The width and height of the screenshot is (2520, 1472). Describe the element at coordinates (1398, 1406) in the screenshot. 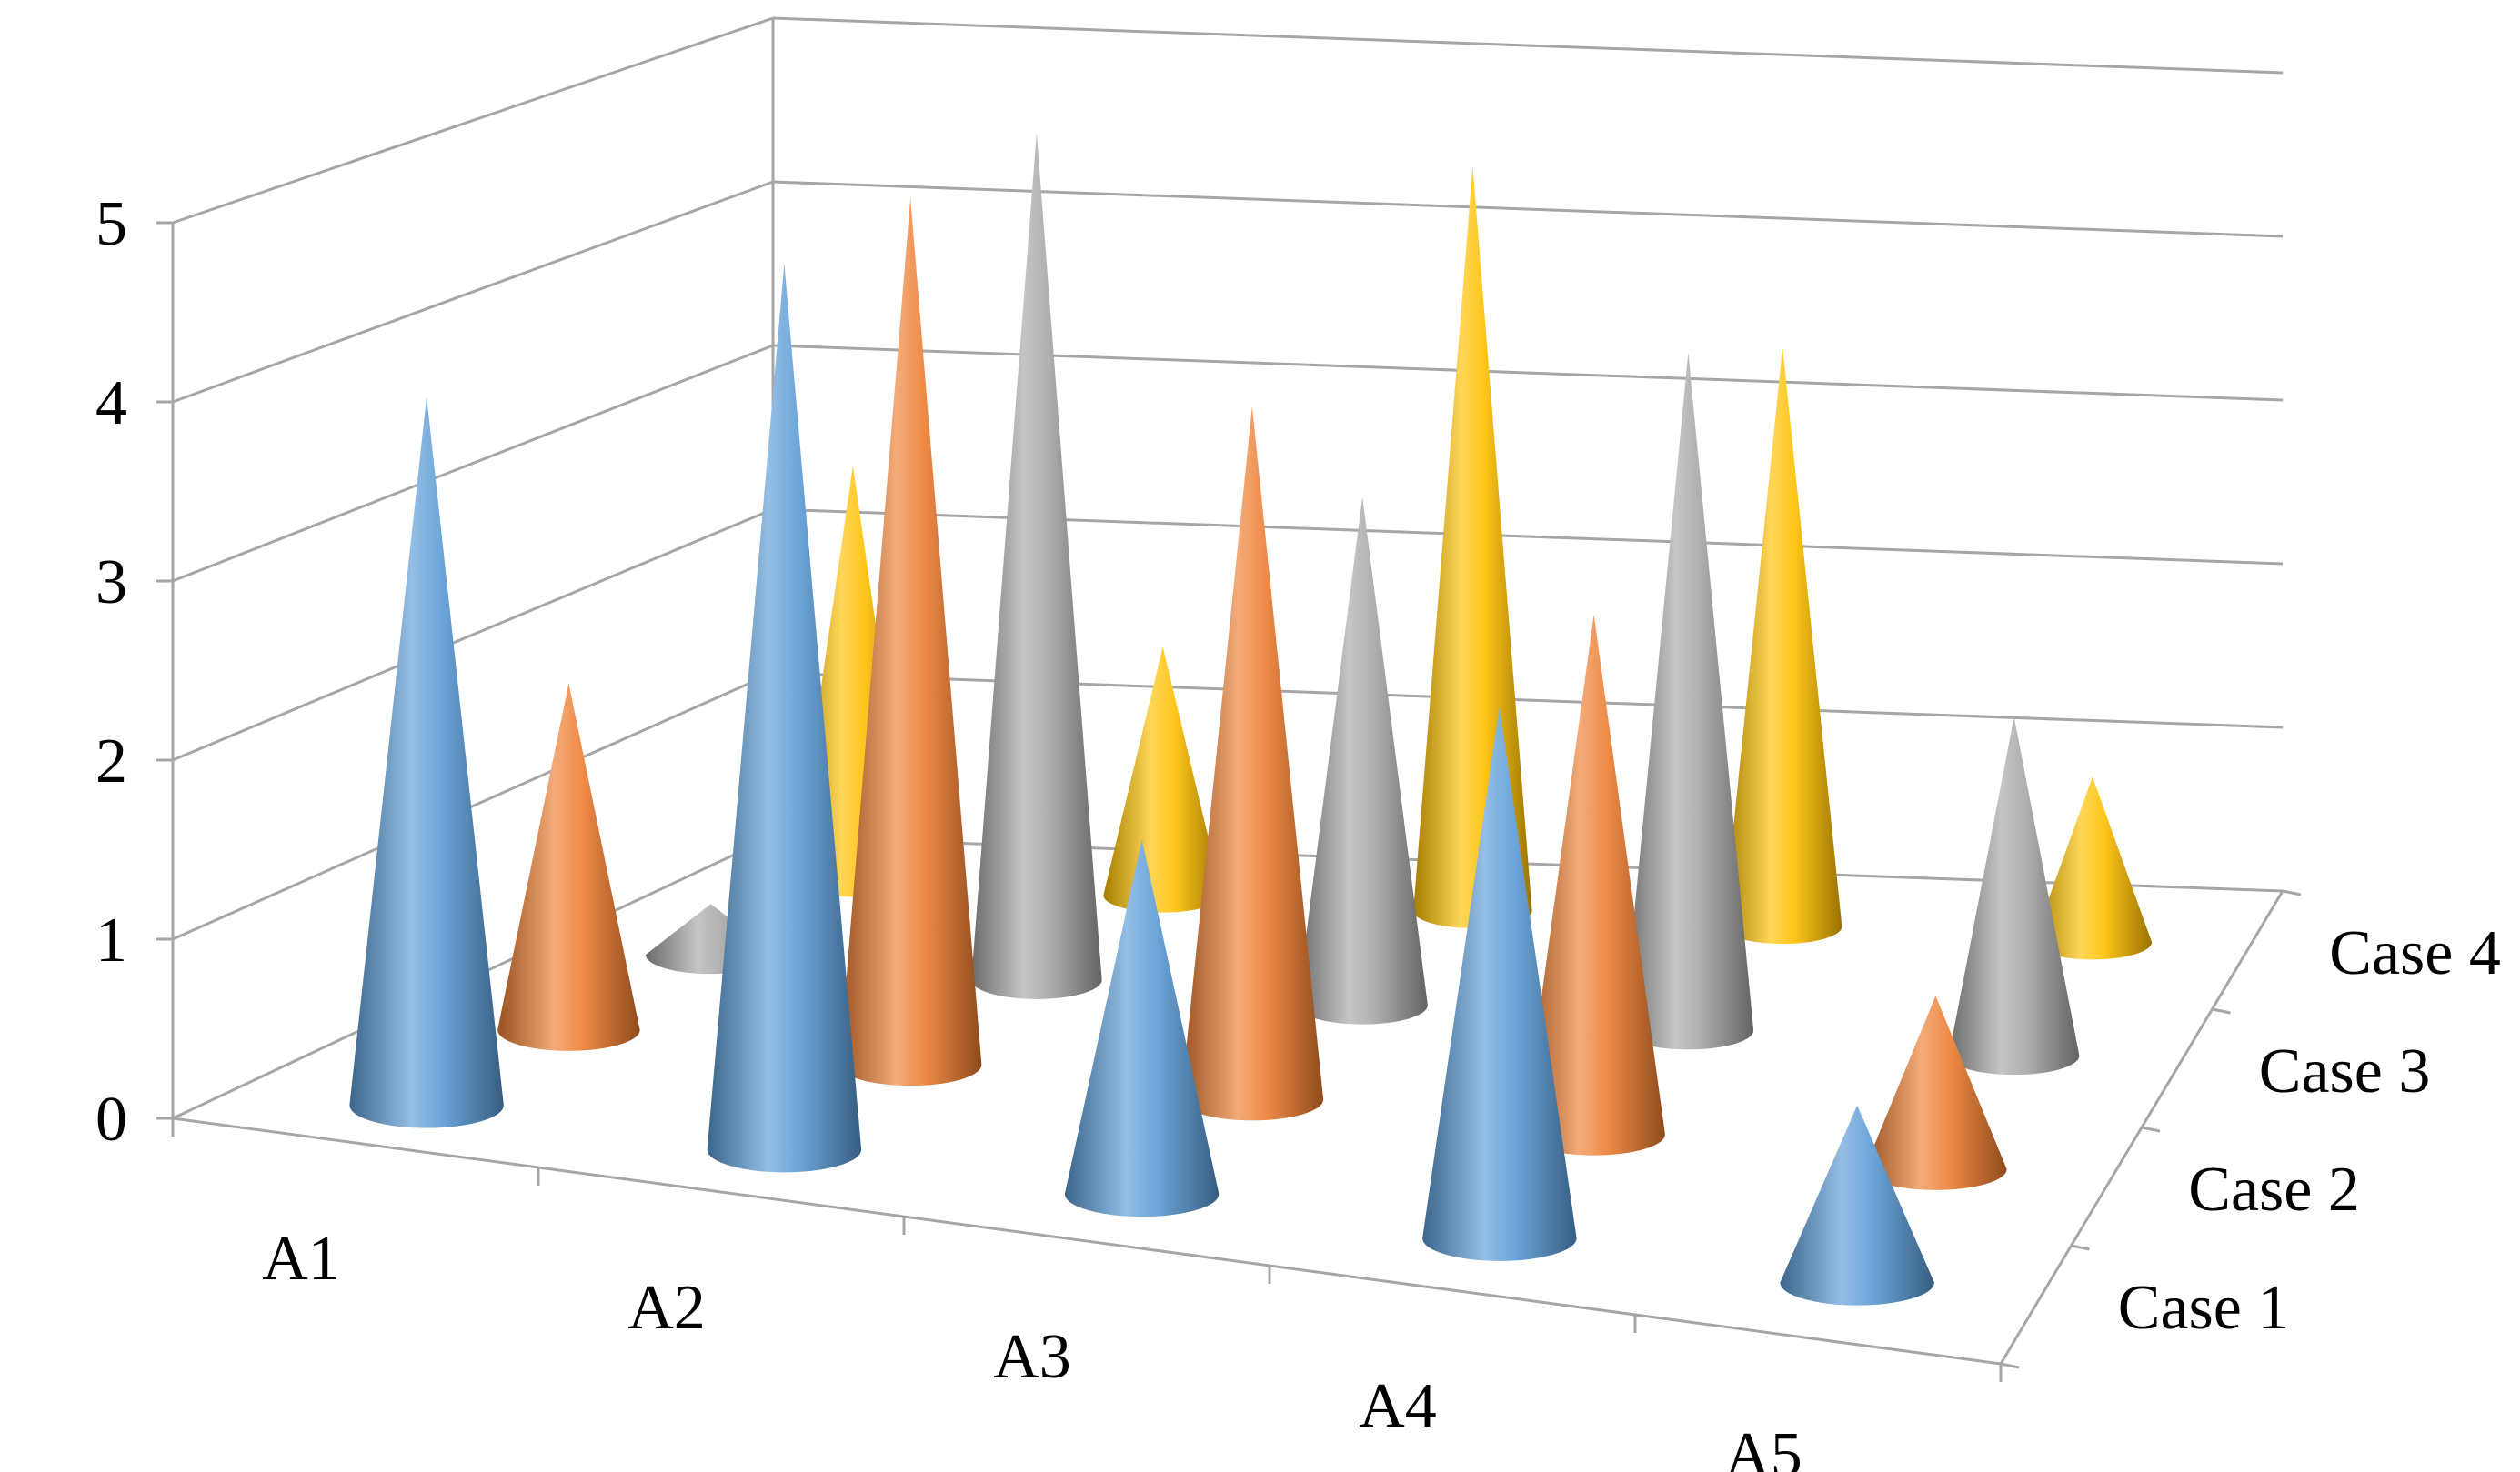

I see `category-label-a4: A4` at that location.